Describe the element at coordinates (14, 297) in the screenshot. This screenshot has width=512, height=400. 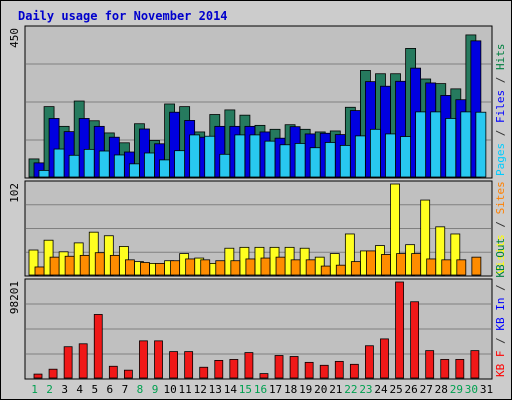
I see `panel-bottom-max-label: 98201` at that location.